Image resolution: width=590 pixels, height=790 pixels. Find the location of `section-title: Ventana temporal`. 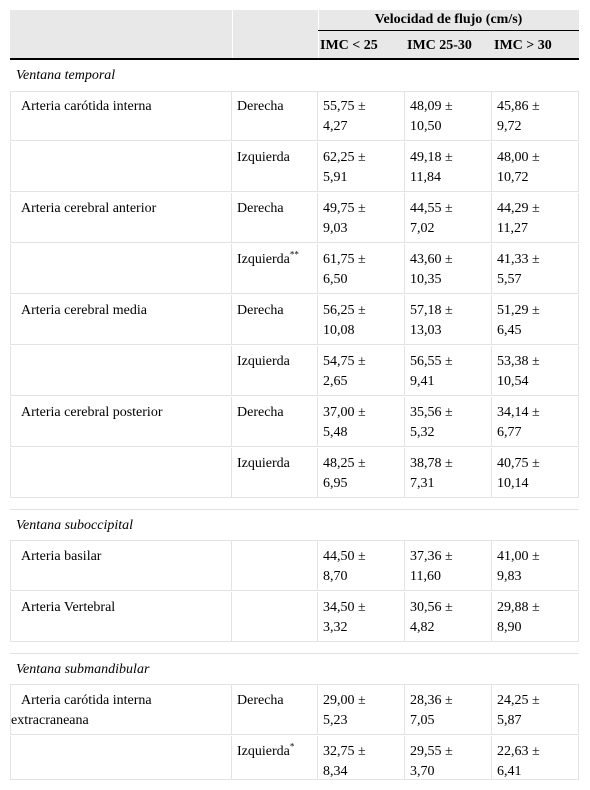

section-title: Ventana temporal is located at coordinates (66, 75).